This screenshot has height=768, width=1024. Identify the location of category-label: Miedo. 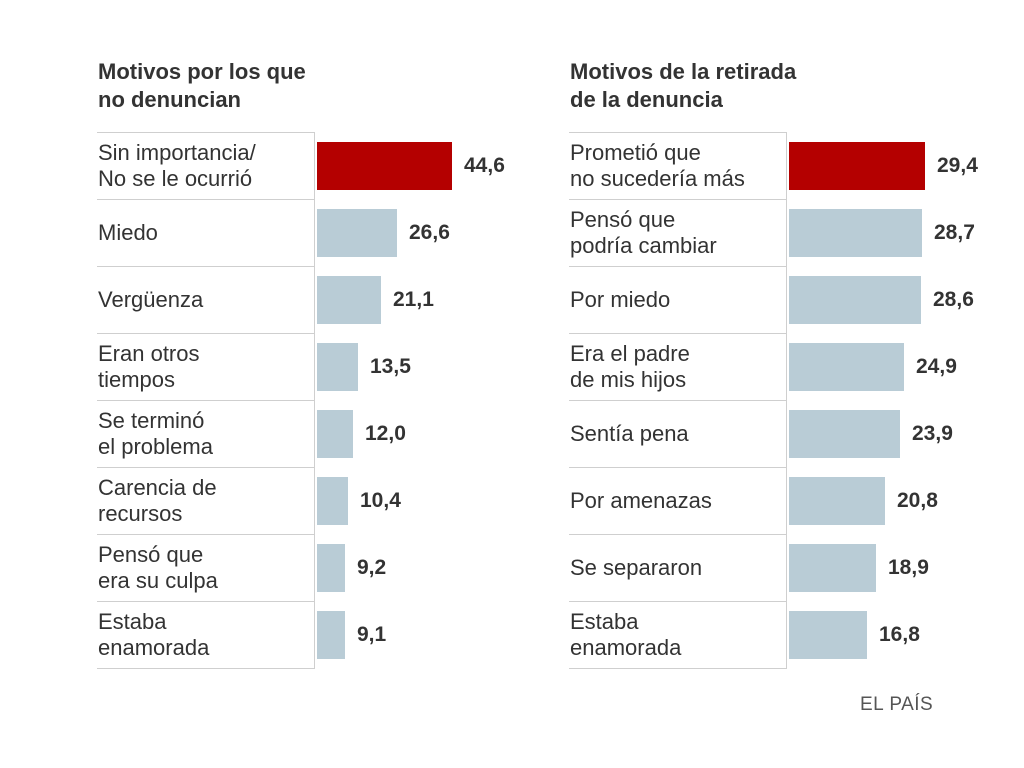
(128, 232).